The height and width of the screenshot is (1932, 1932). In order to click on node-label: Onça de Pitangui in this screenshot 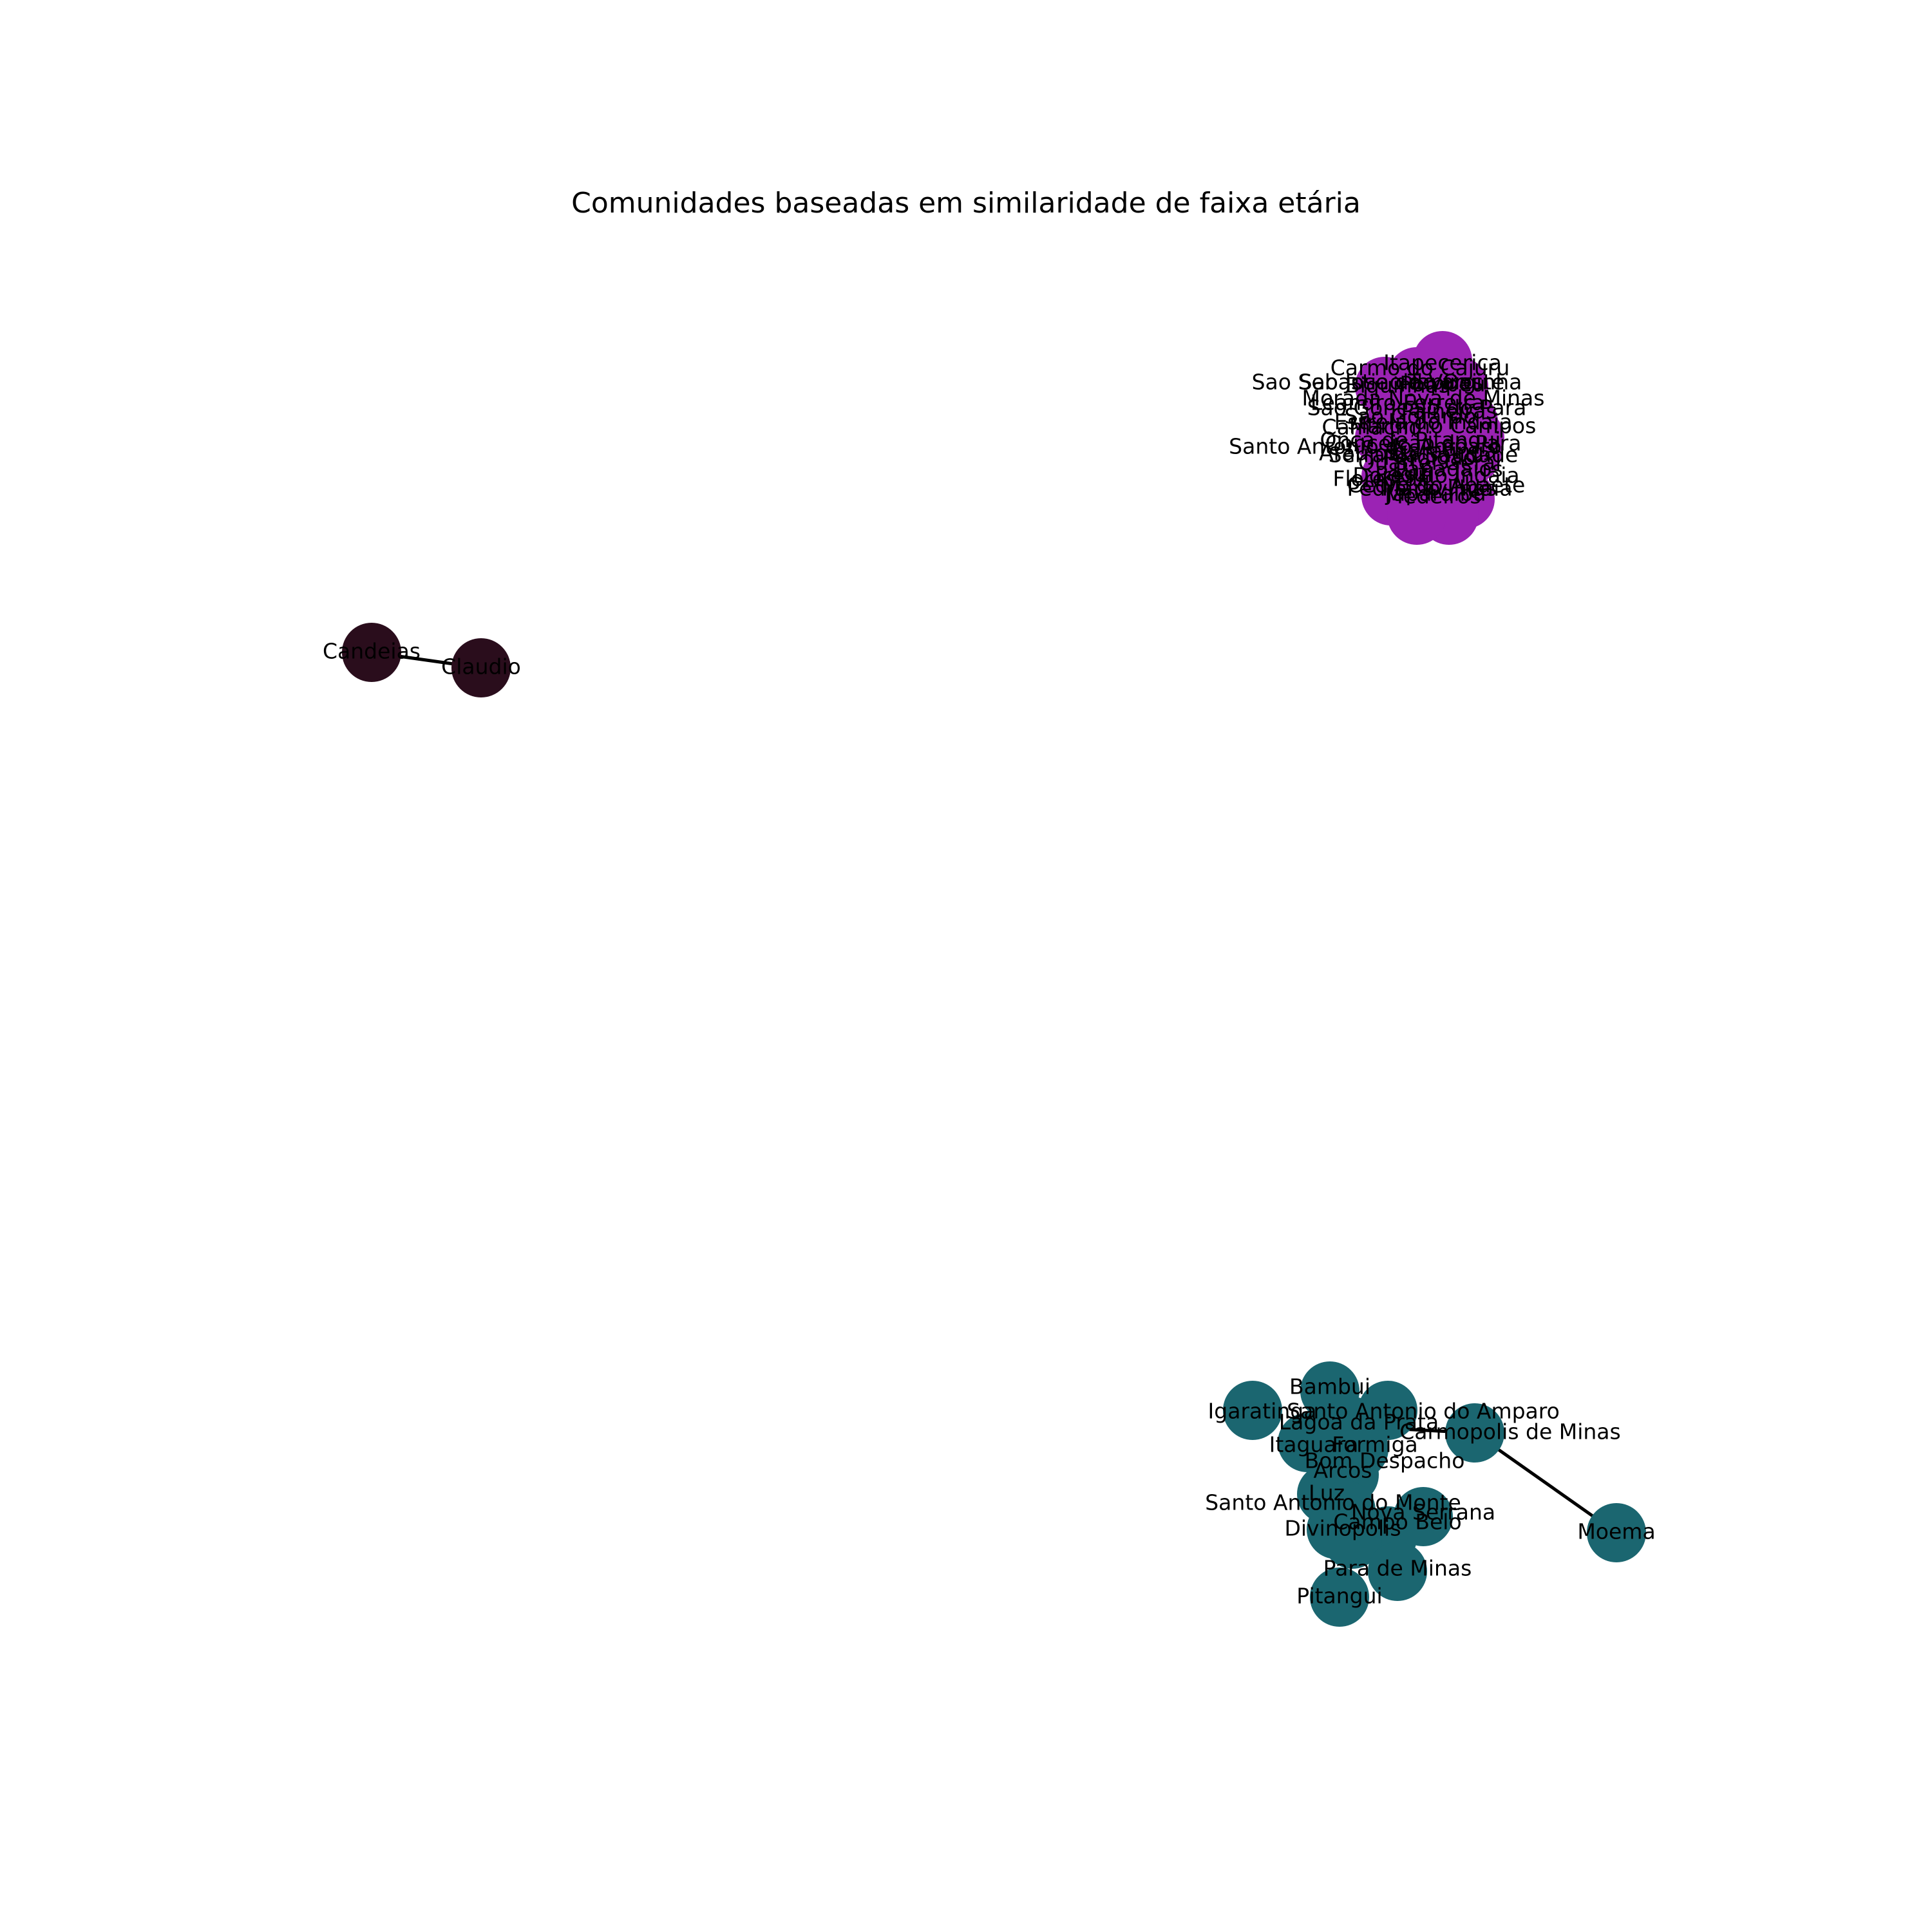, I will do `click(1411, 441)`.